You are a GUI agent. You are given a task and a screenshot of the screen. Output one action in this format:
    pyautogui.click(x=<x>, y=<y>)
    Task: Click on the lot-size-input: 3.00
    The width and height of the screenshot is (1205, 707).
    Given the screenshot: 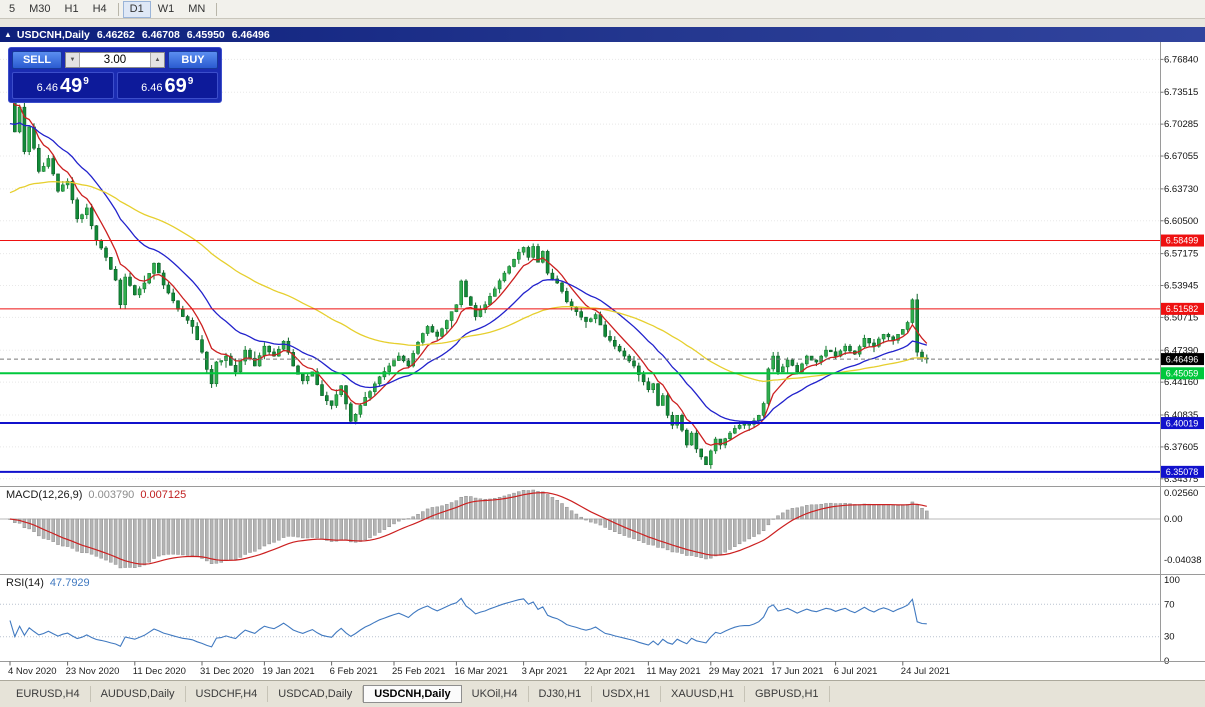 What is the action you would take?
    pyautogui.click(x=115, y=60)
    